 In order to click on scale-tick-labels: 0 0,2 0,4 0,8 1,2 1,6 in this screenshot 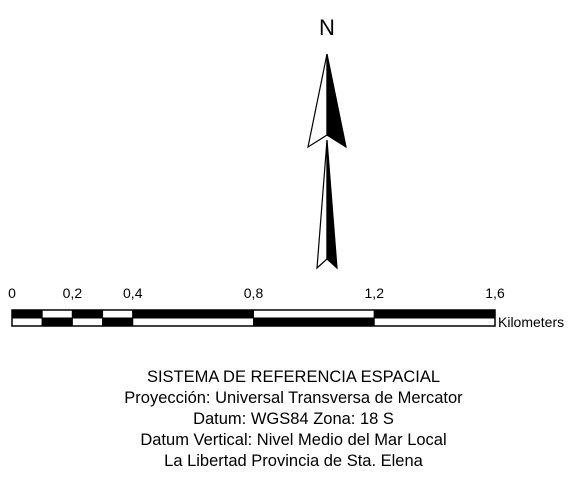, I will do `click(256, 293)`.